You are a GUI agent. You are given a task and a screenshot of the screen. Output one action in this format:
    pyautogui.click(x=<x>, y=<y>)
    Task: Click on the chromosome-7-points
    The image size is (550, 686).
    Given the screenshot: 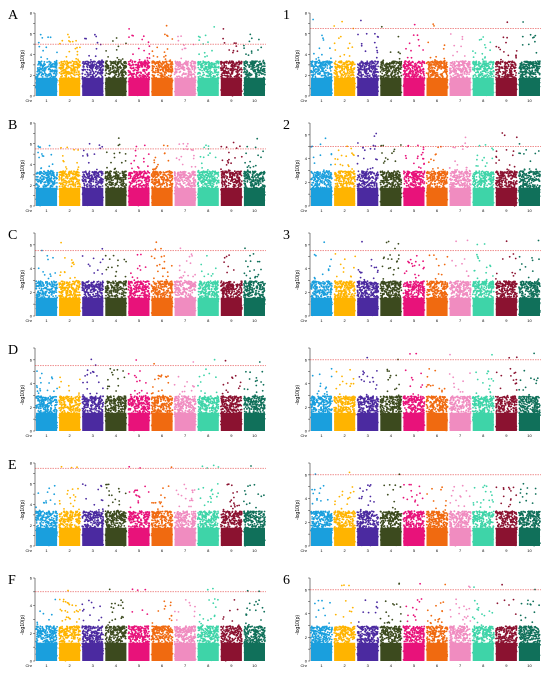 What is the action you would take?
    pyautogui.click(x=460, y=64)
    